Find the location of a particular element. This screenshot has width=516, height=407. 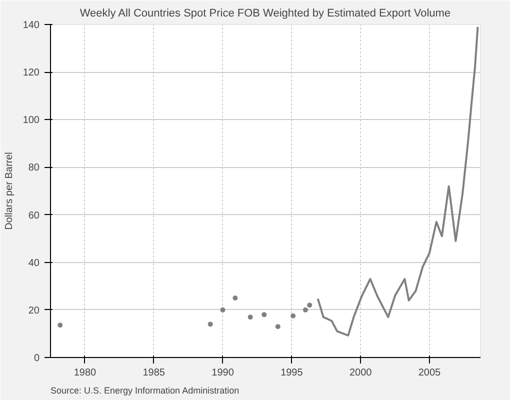

y-tick-label: 20 is located at coordinates (34, 310).